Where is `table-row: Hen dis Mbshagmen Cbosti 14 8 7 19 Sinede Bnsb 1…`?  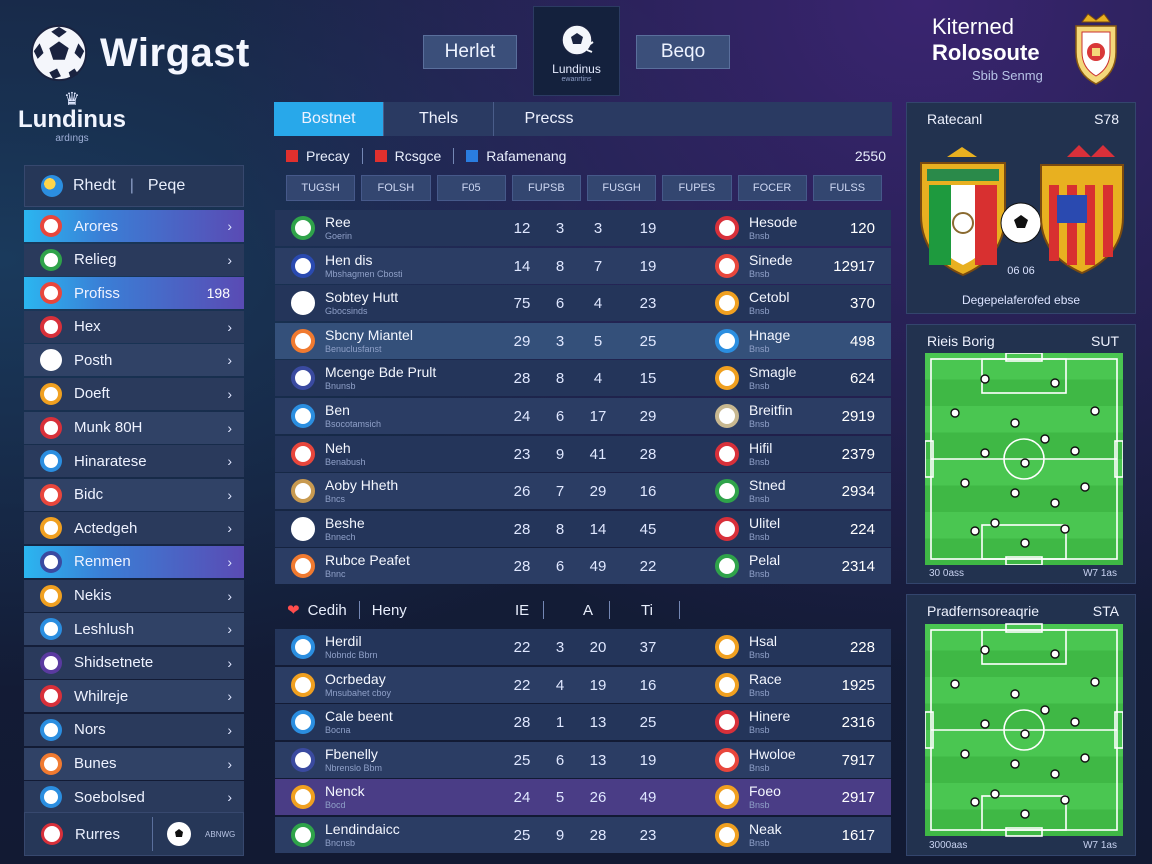 table-row: Hen dis Mbshagmen Cbosti 14 8 7 19 Sinede Bnsb 1… is located at coordinates (583, 265).